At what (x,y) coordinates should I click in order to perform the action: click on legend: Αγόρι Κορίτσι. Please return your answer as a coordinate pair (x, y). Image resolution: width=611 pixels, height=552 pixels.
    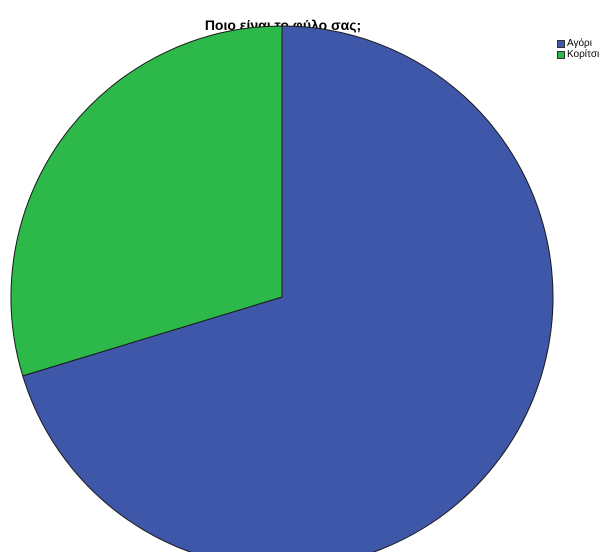
    Looking at the image, I should click on (584, 49).